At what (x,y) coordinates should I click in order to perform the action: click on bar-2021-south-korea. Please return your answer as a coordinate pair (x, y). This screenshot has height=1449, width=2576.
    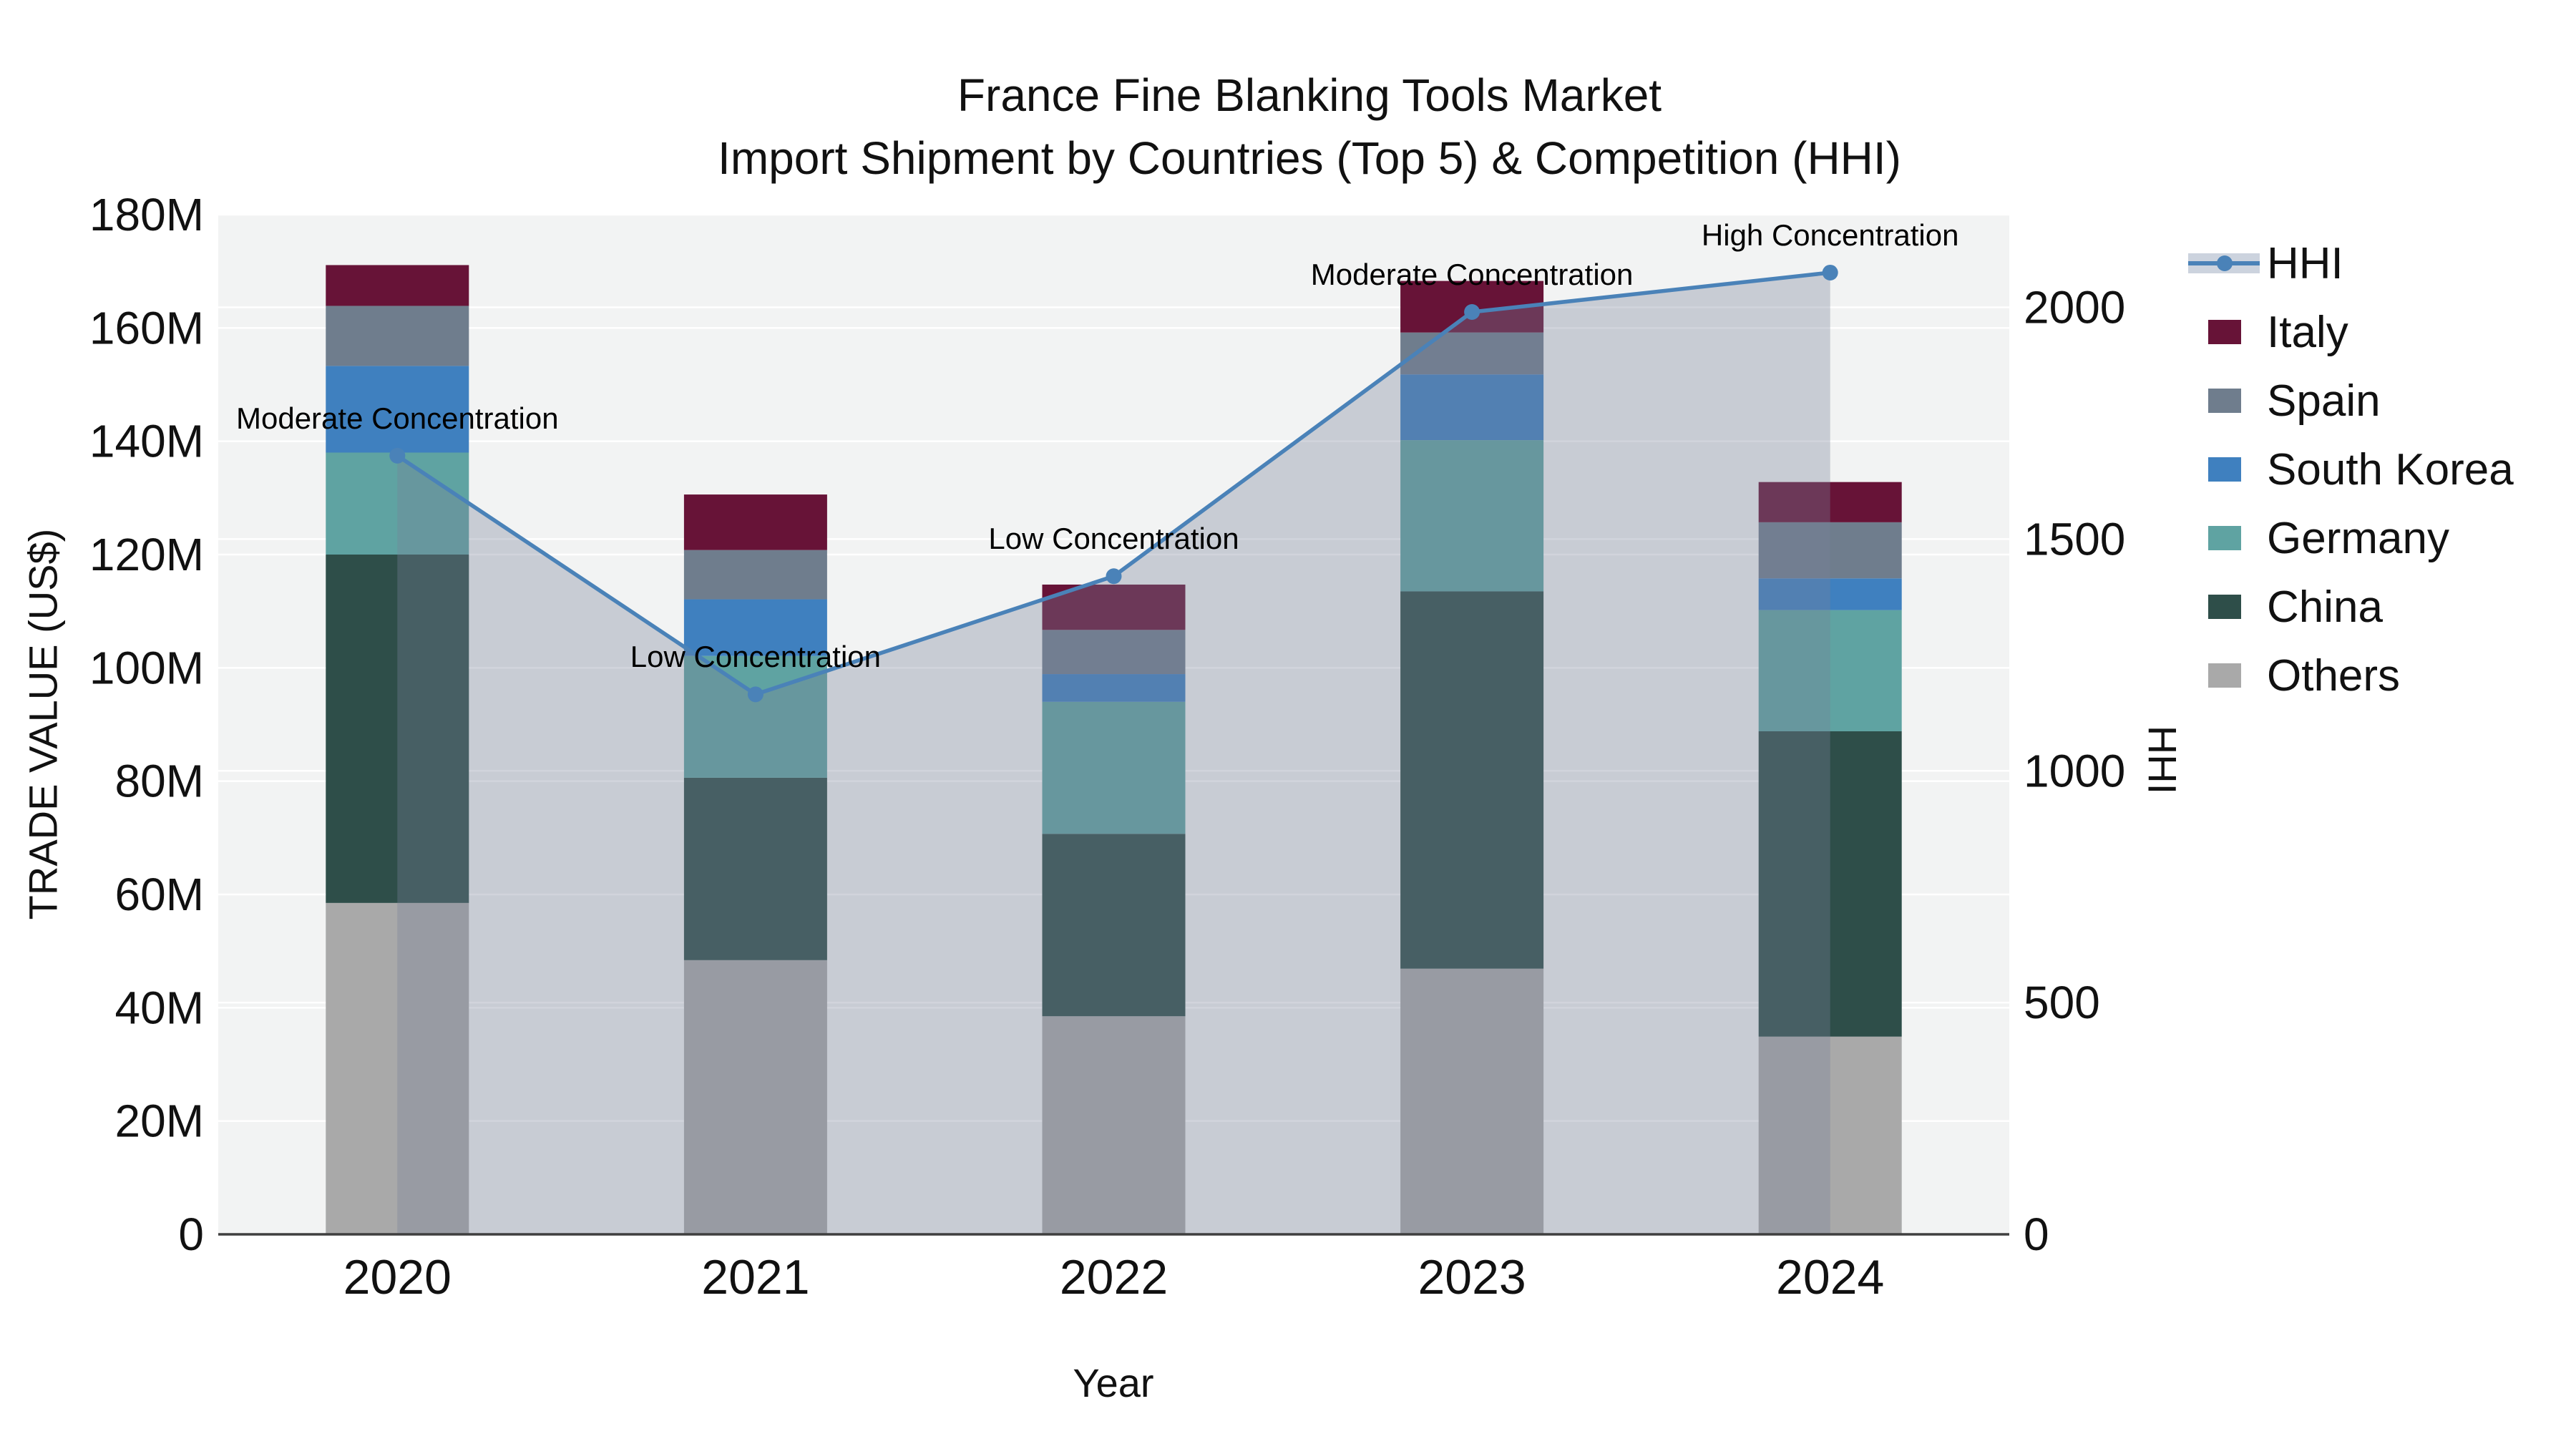
    Looking at the image, I should click on (755, 627).